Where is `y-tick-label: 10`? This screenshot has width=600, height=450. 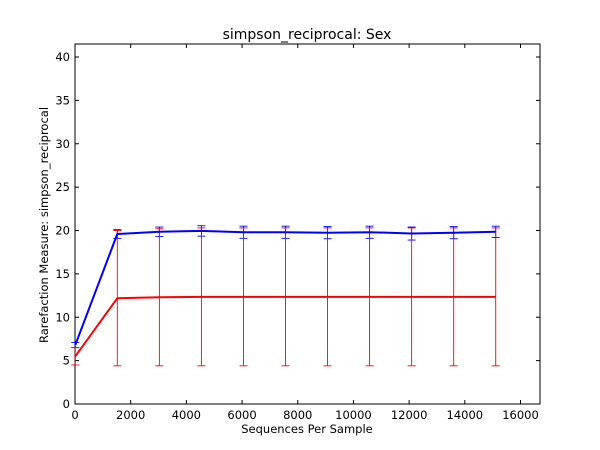
y-tick-label: 10 is located at coordinates (62, 317).